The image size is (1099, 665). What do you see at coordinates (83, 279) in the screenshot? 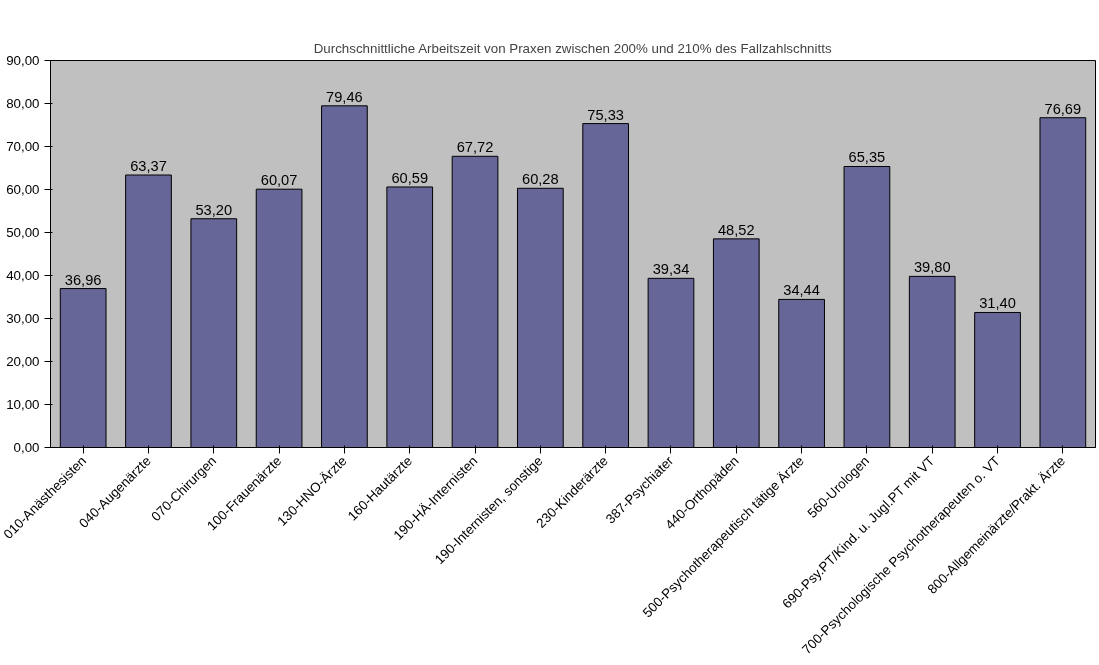
I see `data-label: 36,96` at bounding box center [83, 279].